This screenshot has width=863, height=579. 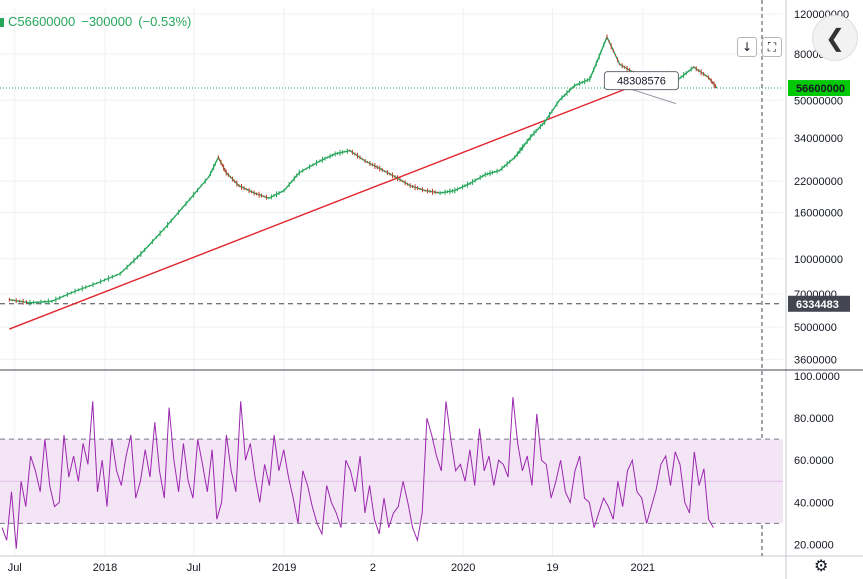 I want to click on current-price-badge: 56600000, so click(x=819, y=88).